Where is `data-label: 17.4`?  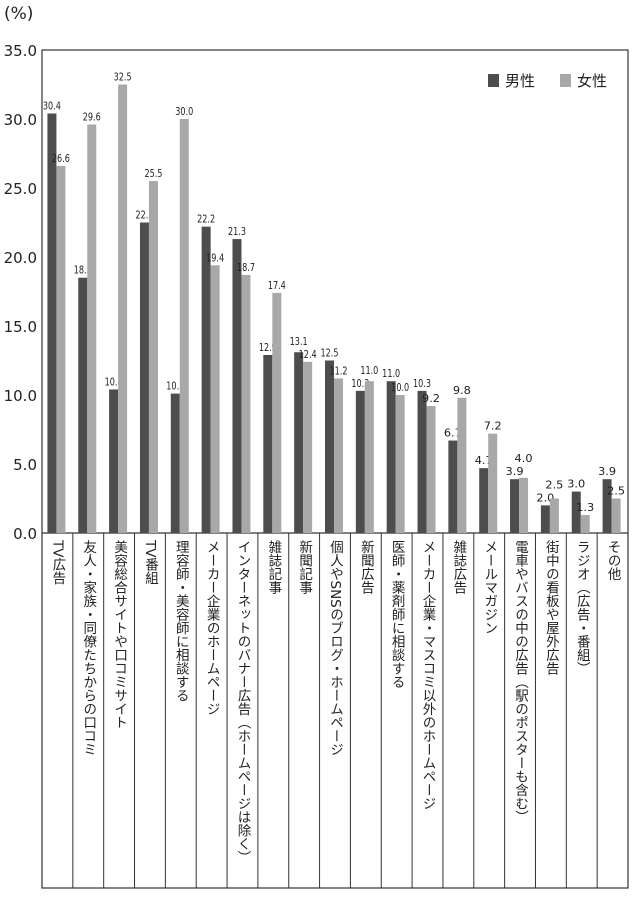
data-label: 17.4 is located at coordinates (277, 285).